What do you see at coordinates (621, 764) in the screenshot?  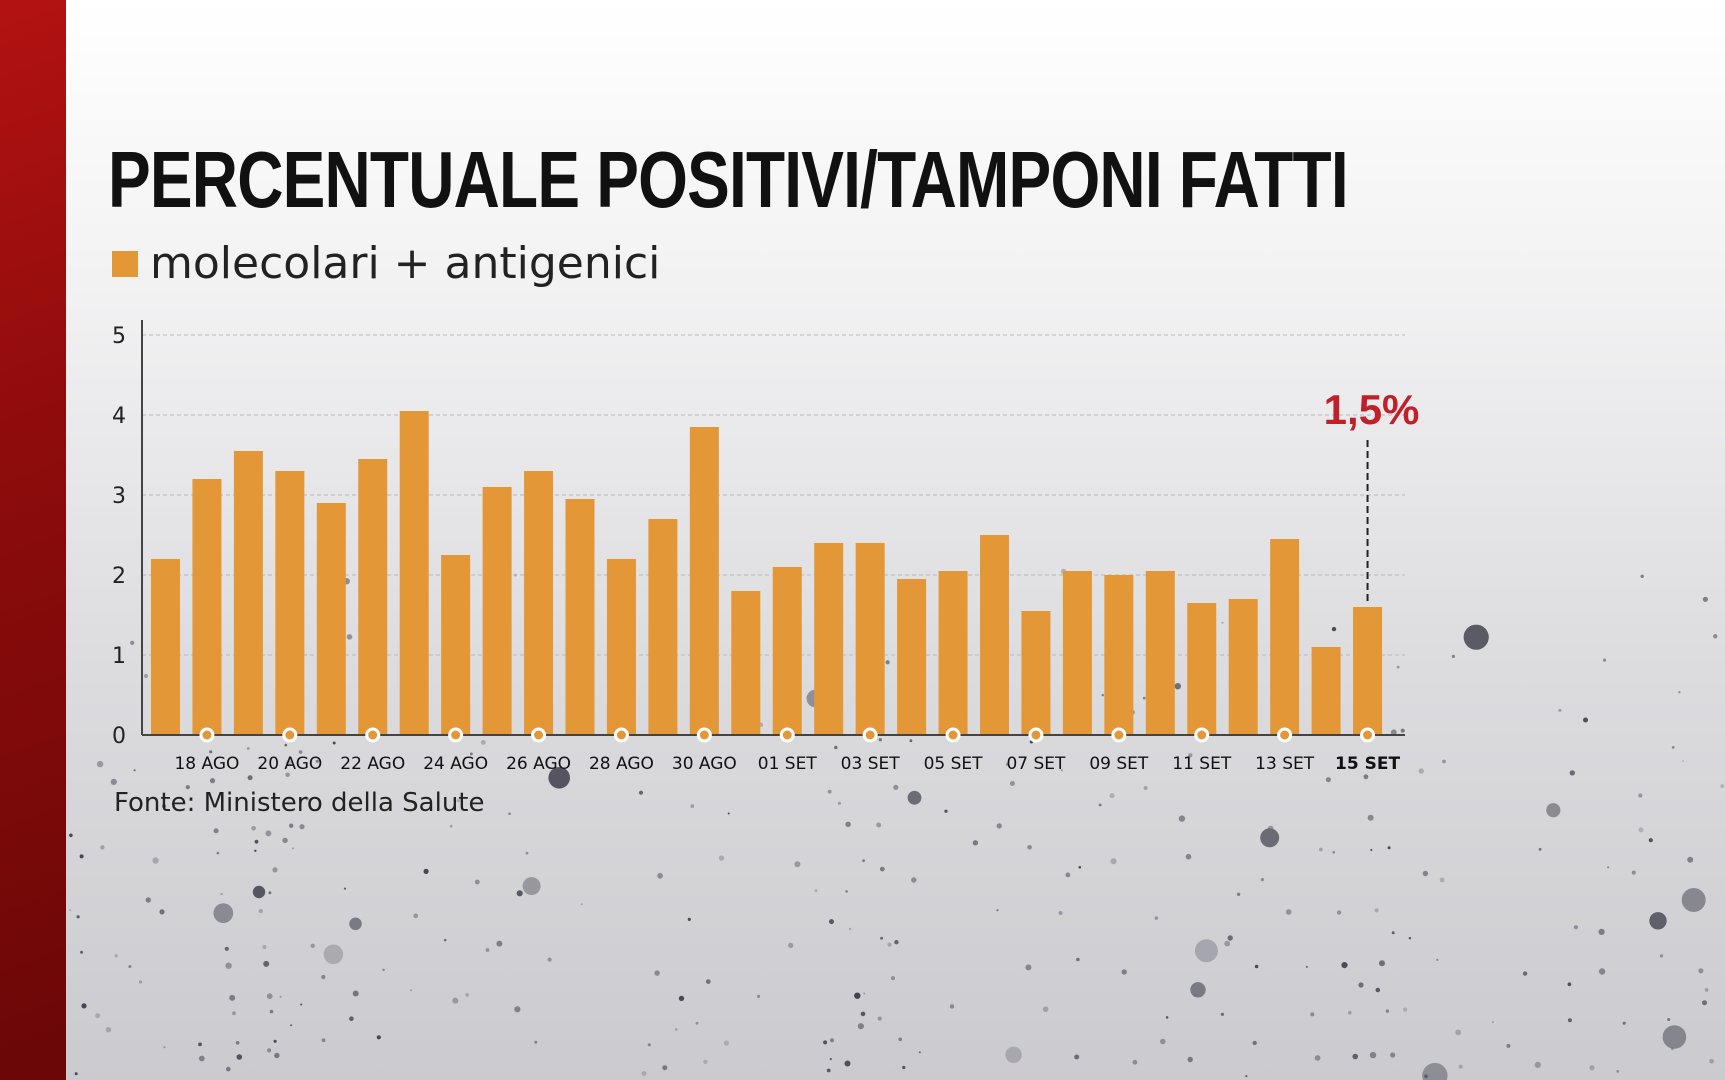 I see `x-tick-label: 28 AGO` at bounding box center [621, 764].